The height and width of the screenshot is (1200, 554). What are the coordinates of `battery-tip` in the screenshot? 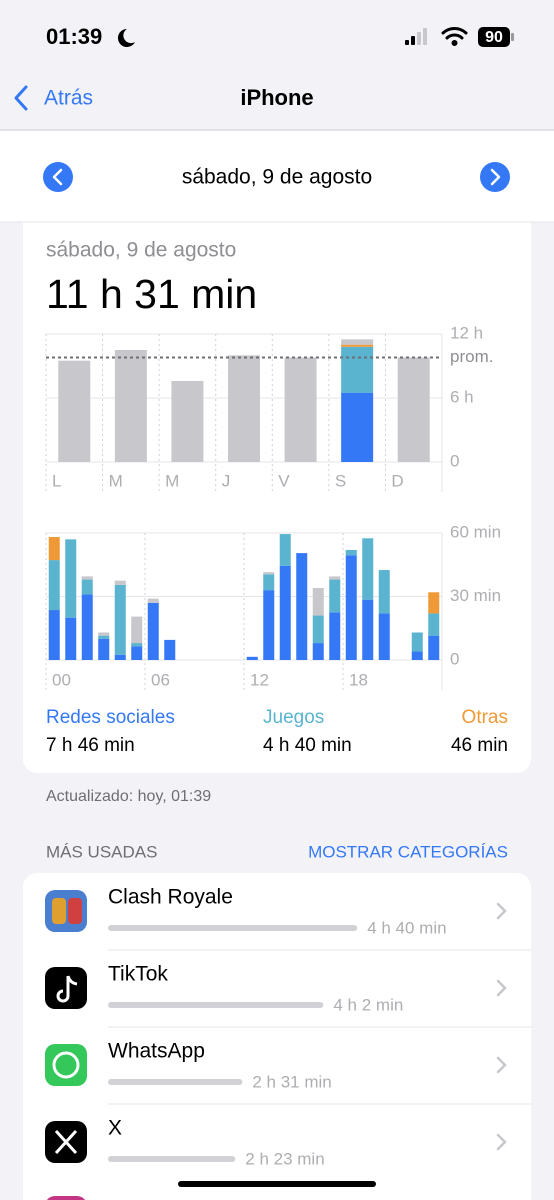 It's located at (512, 37).